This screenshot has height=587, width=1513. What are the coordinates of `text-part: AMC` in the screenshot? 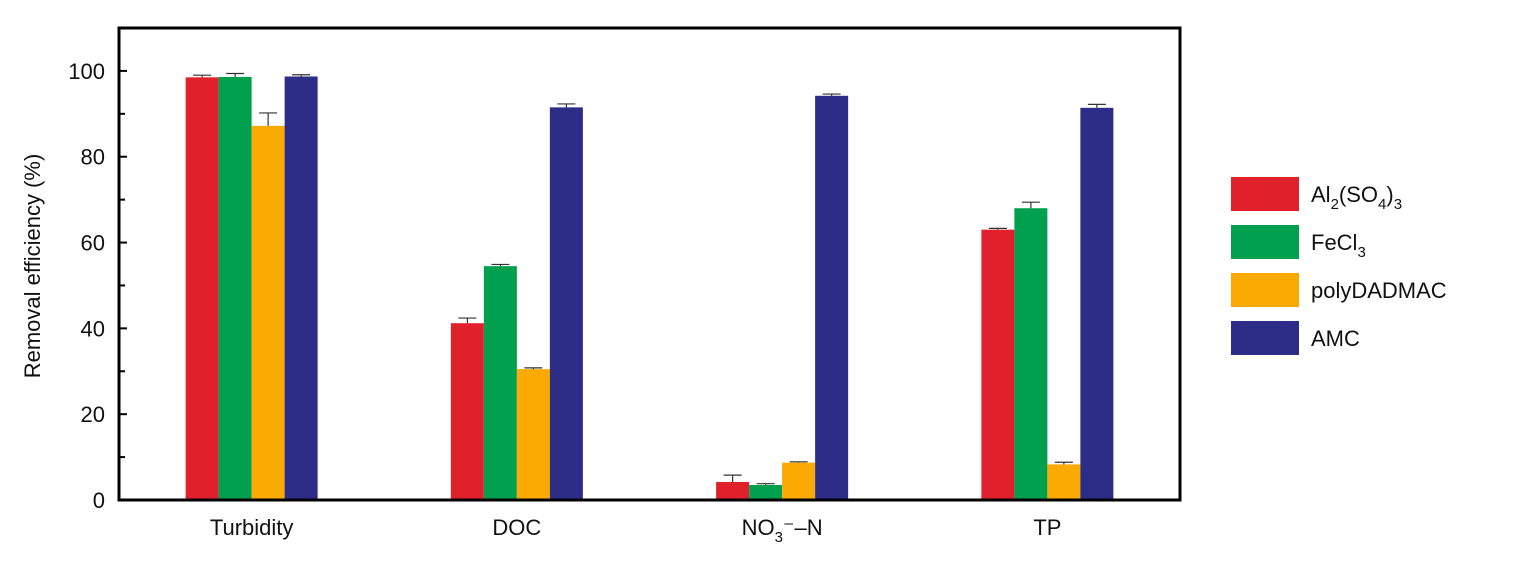 It's located at (1335, 338).